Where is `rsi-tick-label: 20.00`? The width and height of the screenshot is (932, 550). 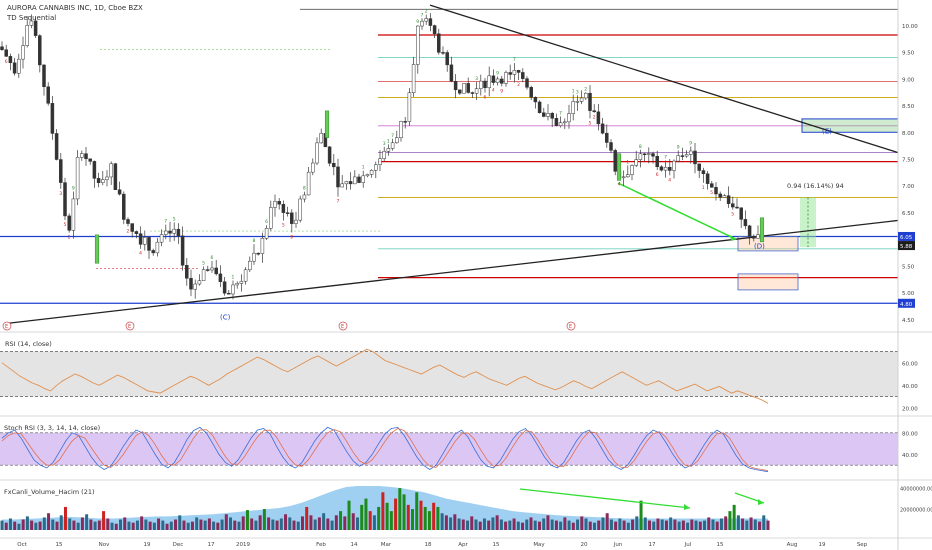
rsi-tick-label: 20.00 is located at coordinates (910, 409).